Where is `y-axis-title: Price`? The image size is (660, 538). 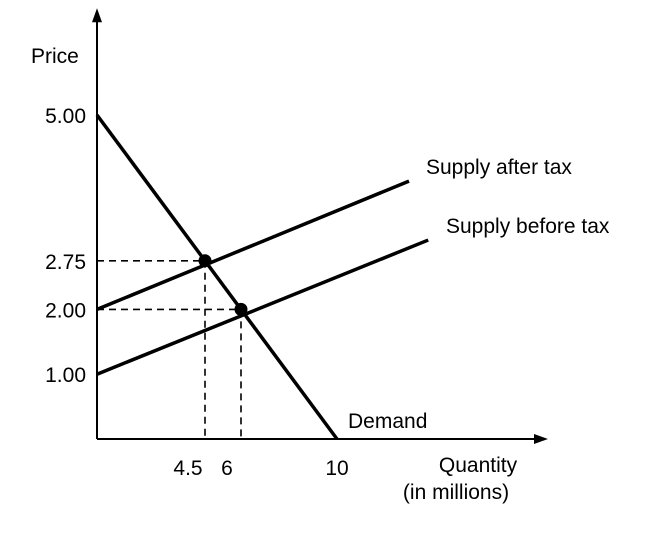
y-axis-title: Price is located at coordinates (55, 56).